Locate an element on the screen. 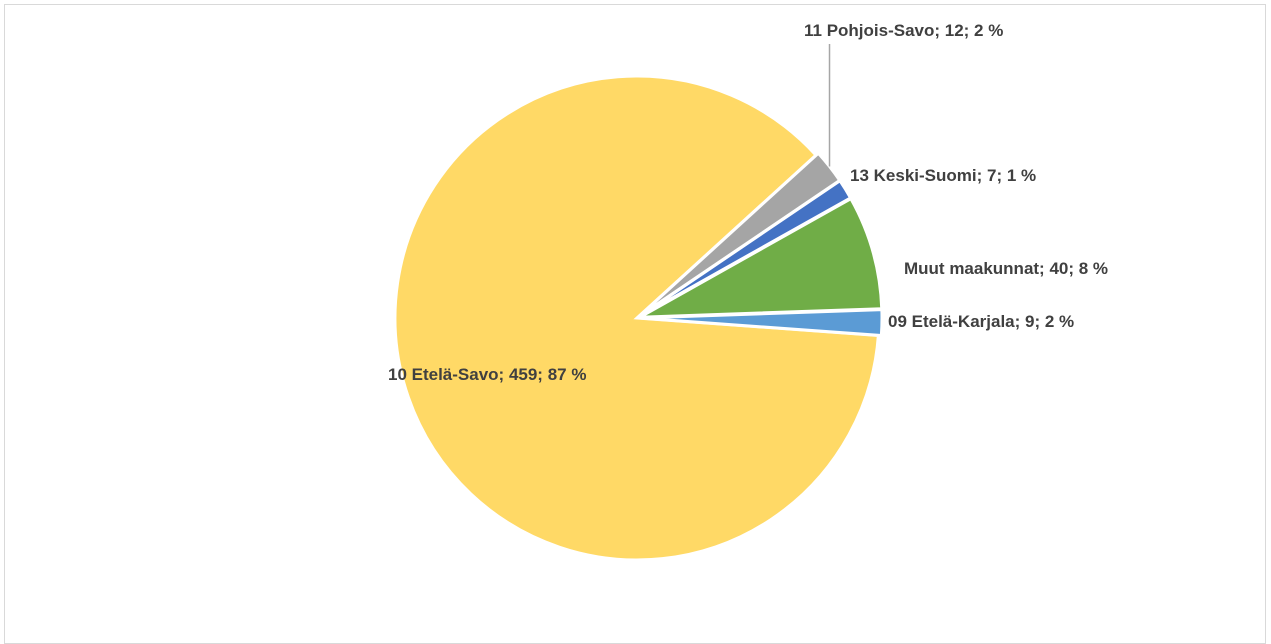 The image size is (1271, 644). data-label-etela-savo: 10 Etelä-Savo; 459; 87 % is located at coordinates (487, 374).